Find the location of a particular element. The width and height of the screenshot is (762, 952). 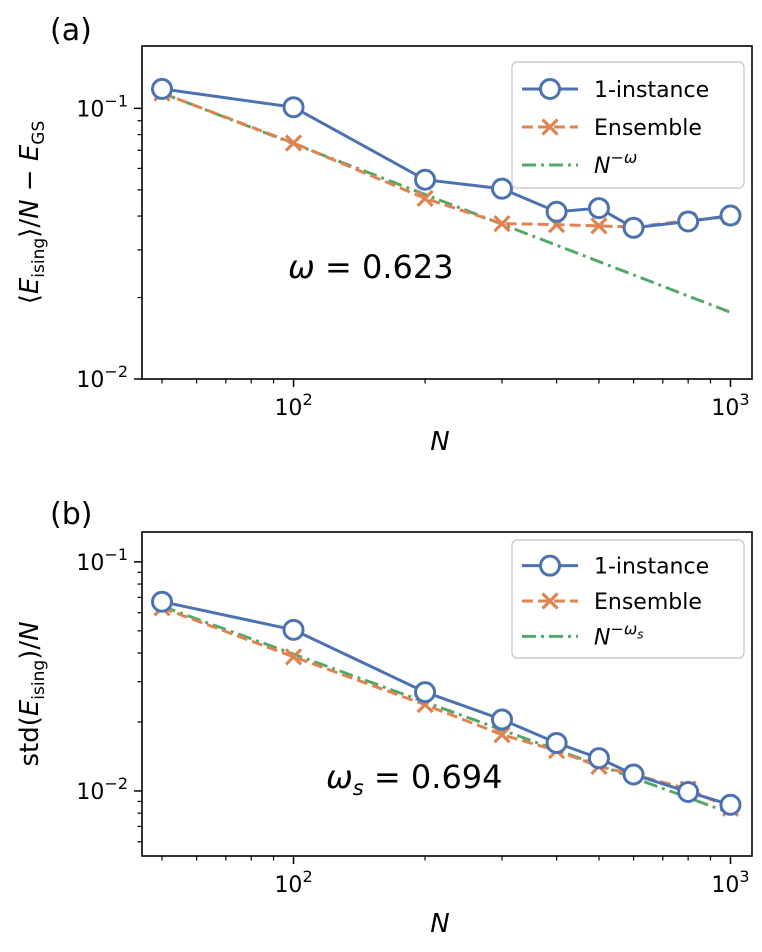

panel-label: (a) is located at coordinates (71, 30).